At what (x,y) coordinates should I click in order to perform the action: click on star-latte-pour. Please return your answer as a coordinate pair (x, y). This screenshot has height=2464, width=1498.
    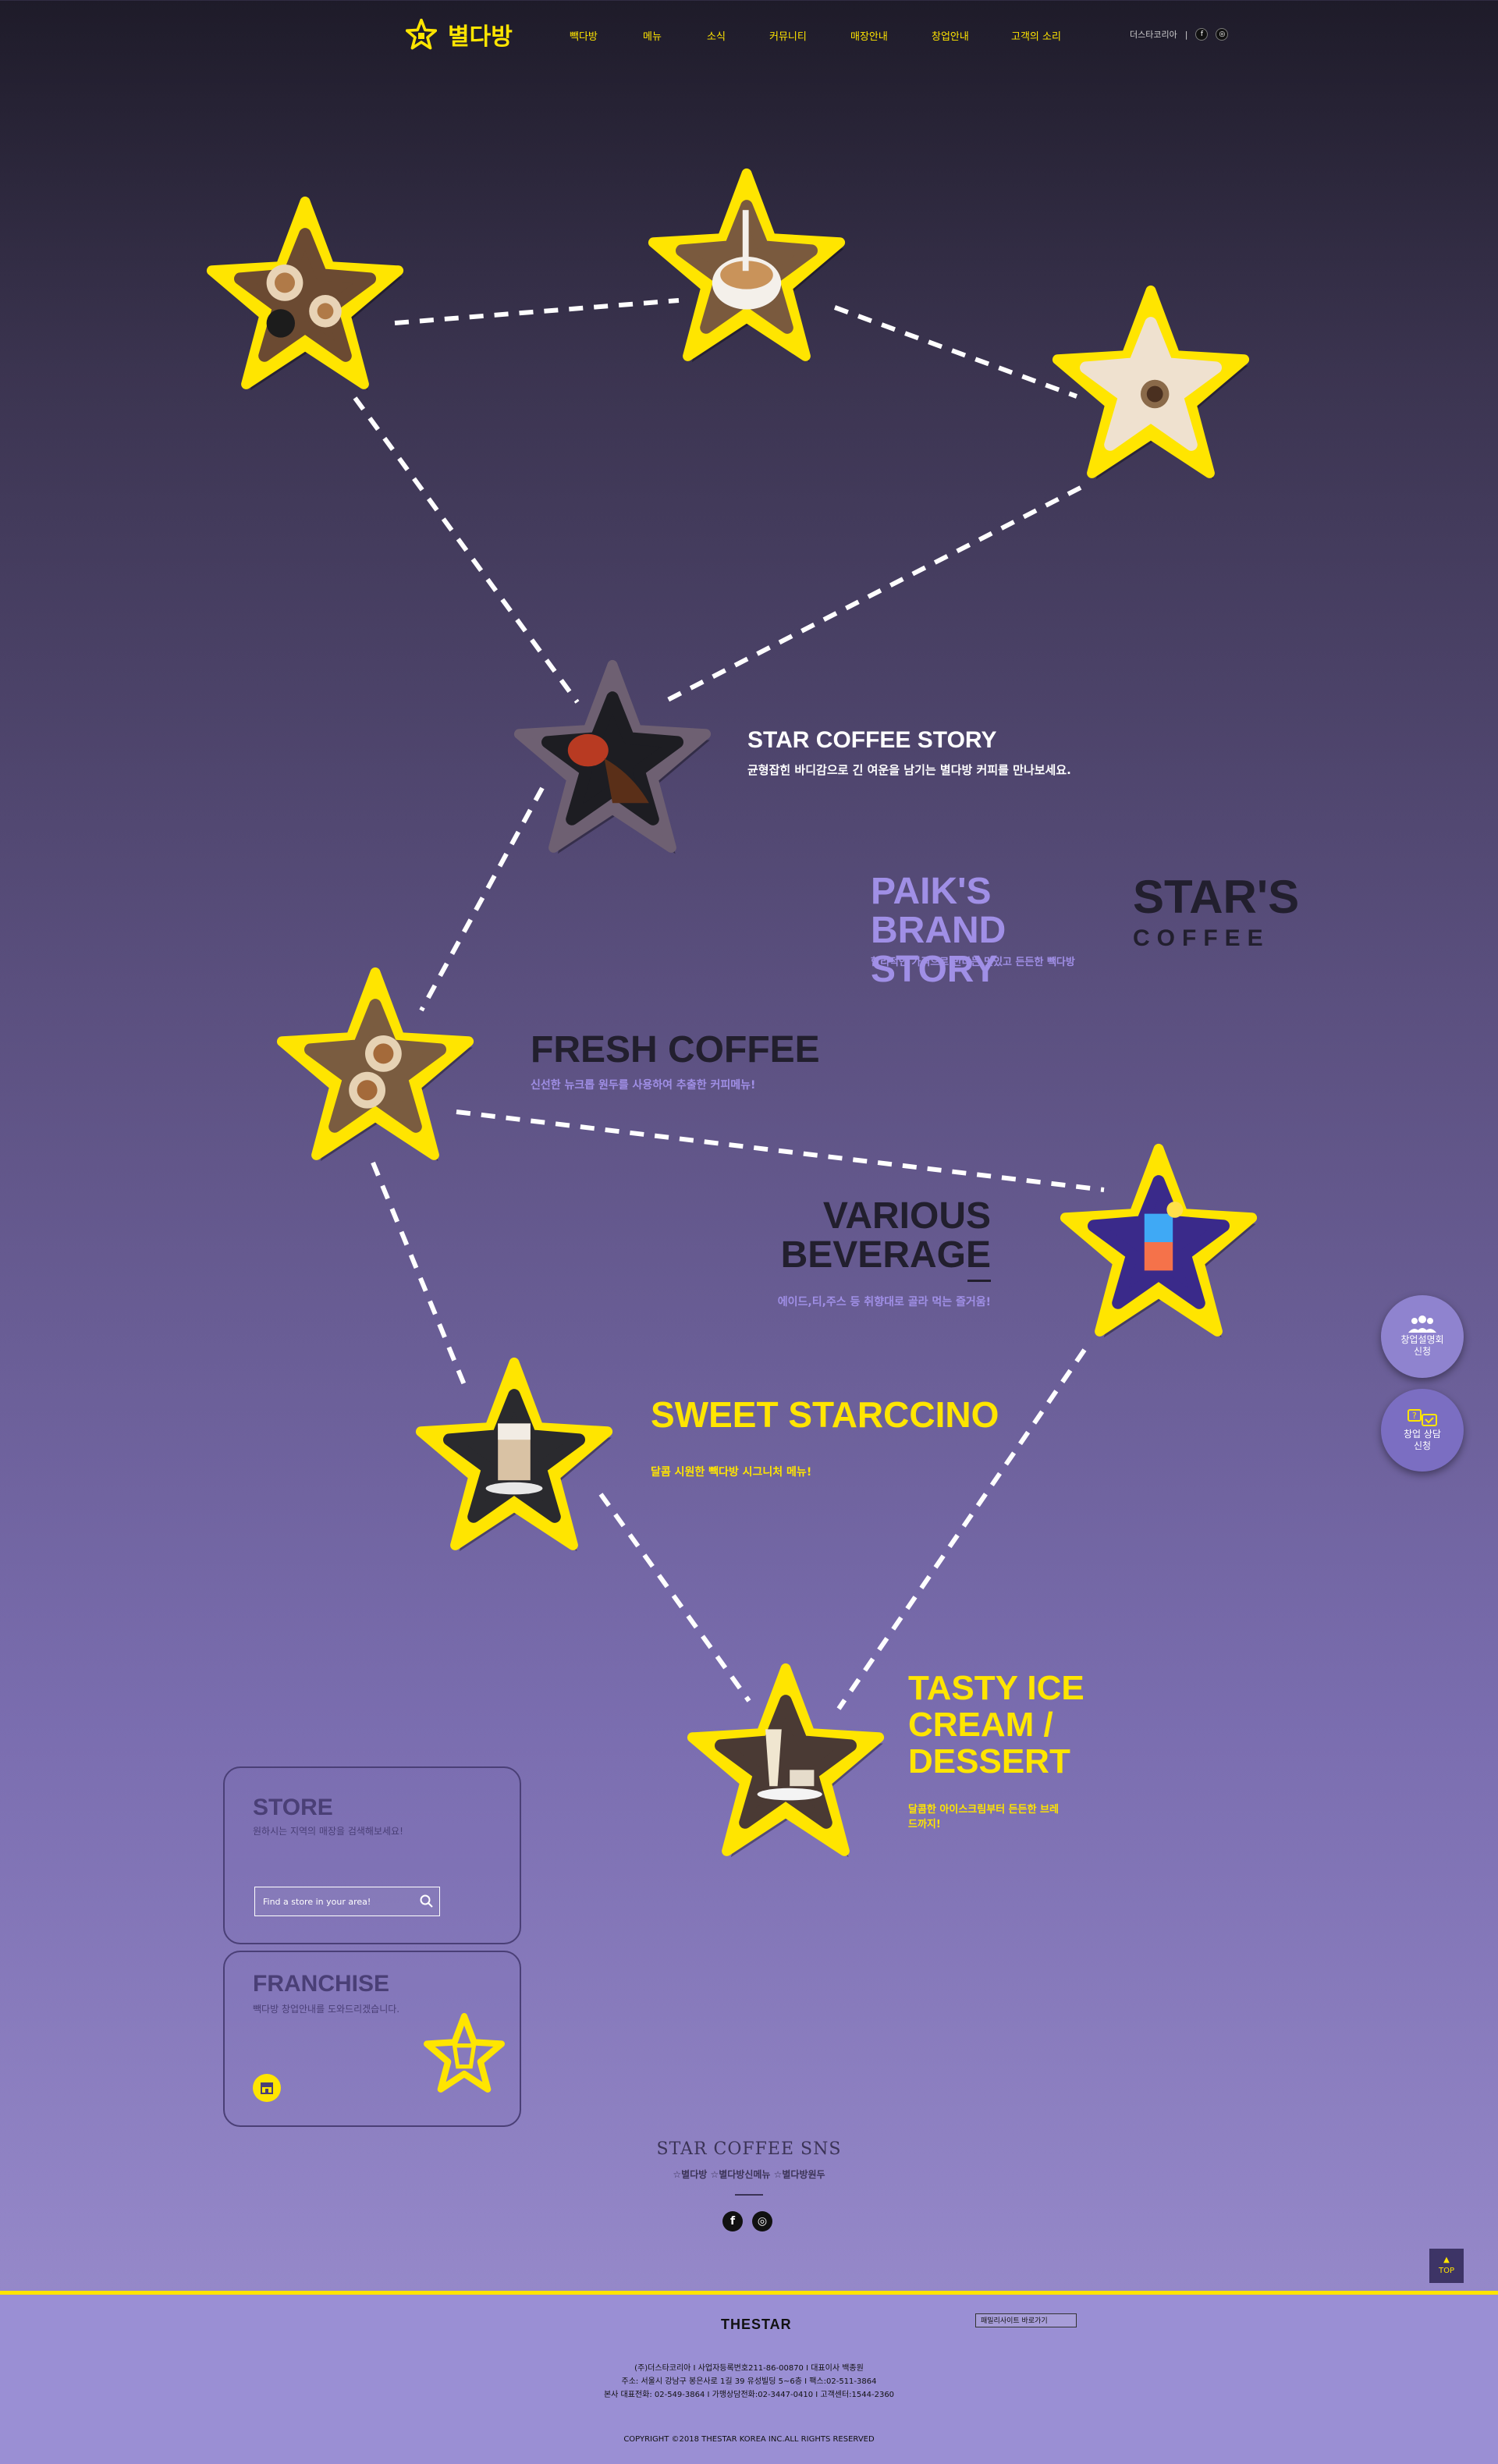
    Looking at the image, I should click on (746, 268).